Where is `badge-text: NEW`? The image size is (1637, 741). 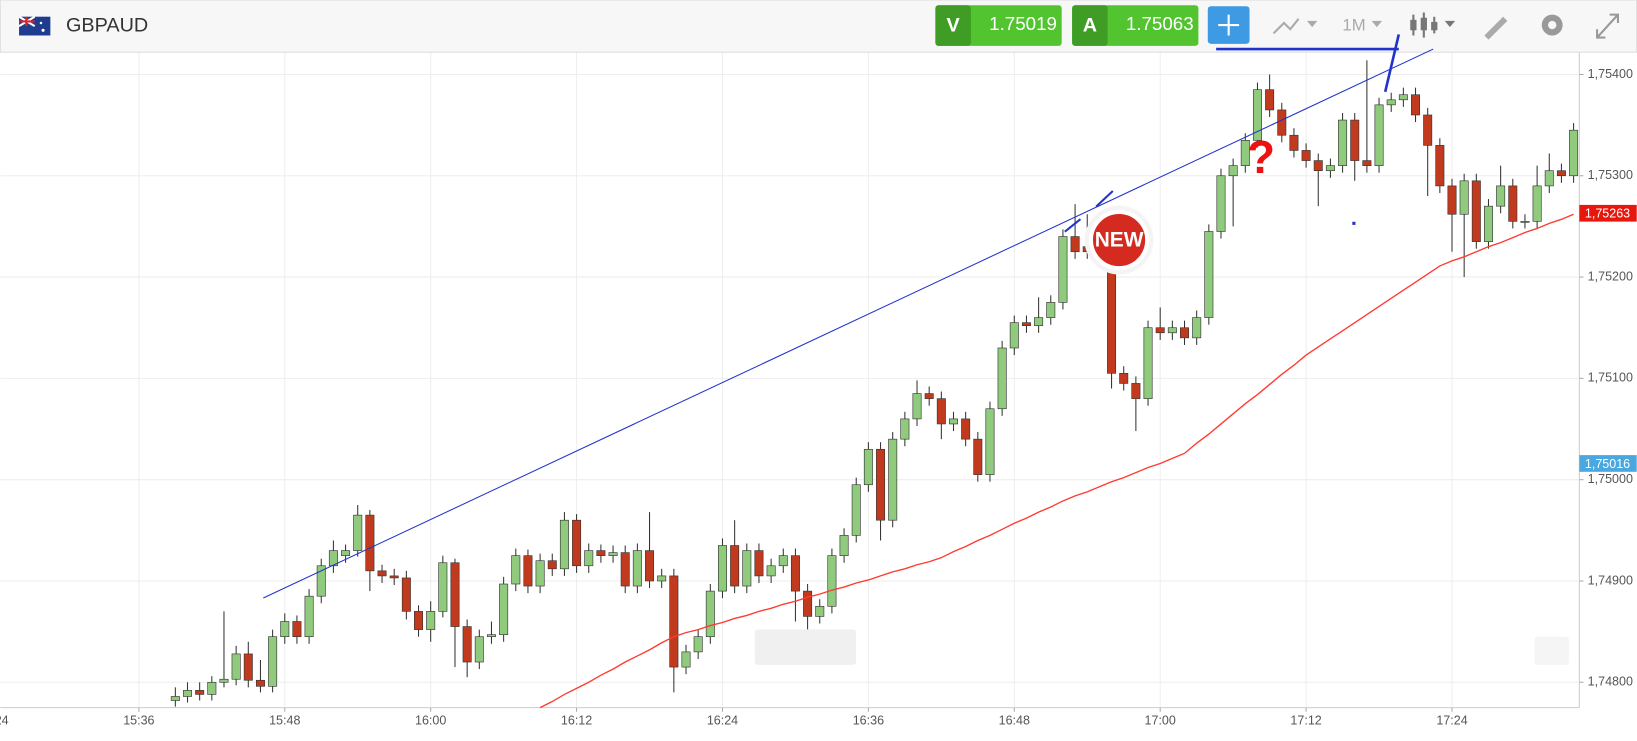
badge-text: NEW is located at coordinates (1119, 240).